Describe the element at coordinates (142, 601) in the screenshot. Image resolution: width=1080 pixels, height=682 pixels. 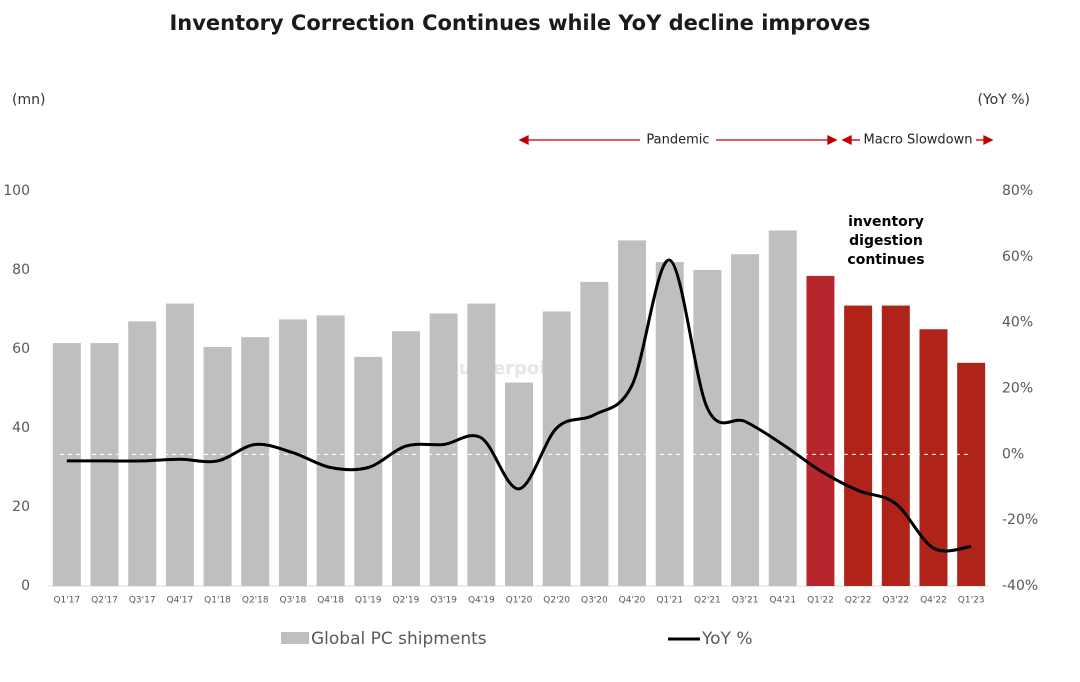
I see `x-tick-label: Q3'17` at that location.